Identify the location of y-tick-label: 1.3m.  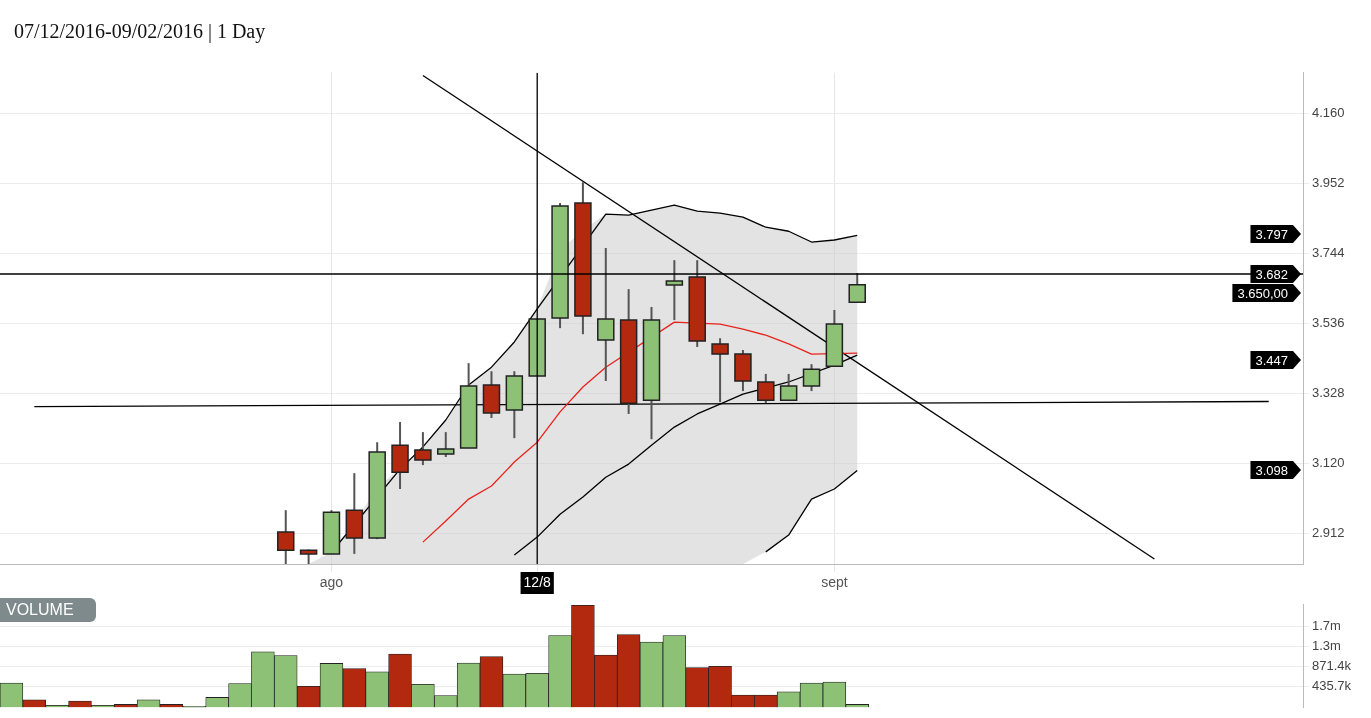
(1326, 645).